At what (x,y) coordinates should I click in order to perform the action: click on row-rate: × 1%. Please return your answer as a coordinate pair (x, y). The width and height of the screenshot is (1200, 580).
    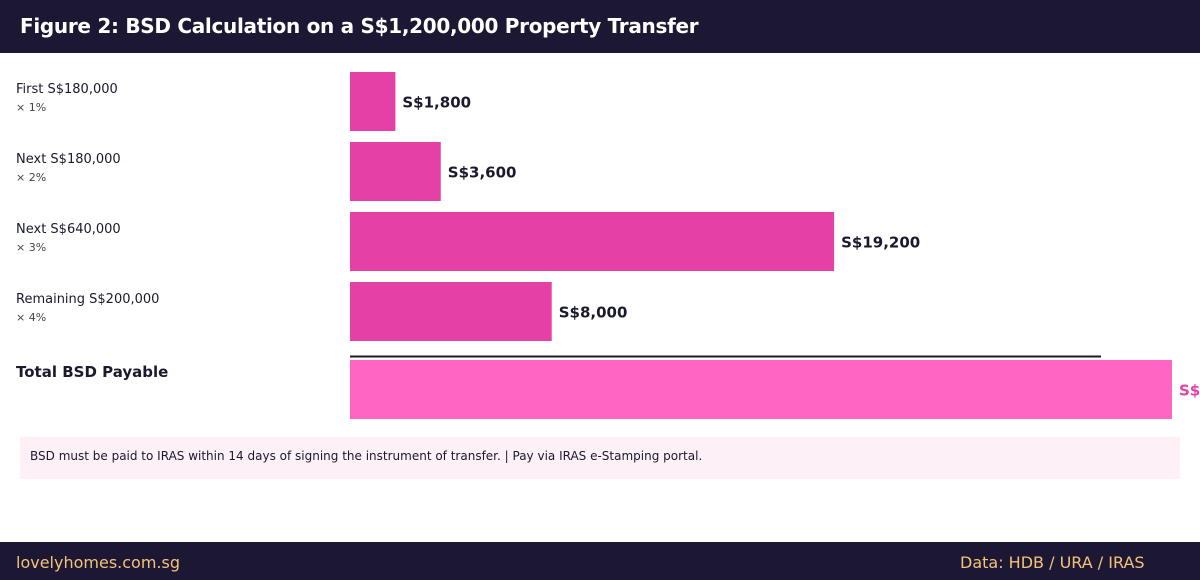
    Looking at the image, I should click on (31, 107).